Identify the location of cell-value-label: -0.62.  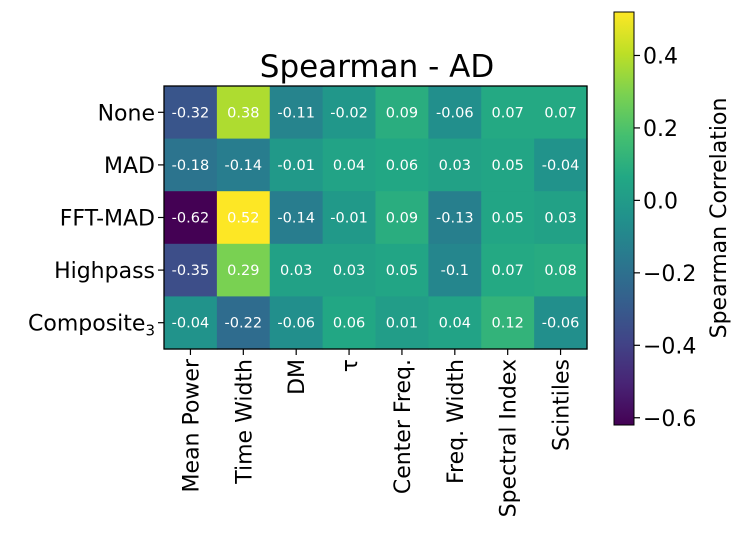
(191, 219).